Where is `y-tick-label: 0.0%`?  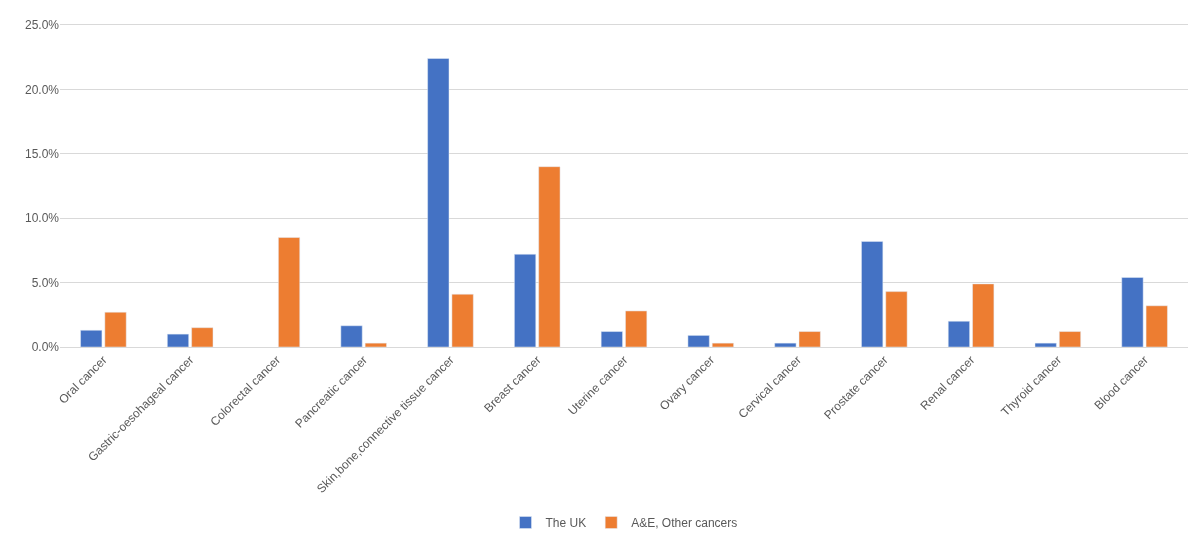
y-tick-label: 0.0% is located at coordinates (45, 347).